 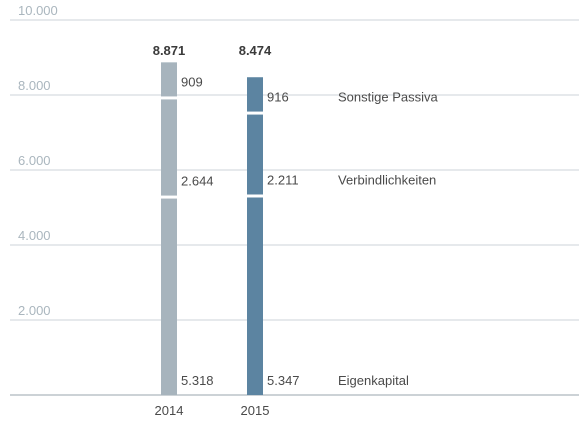 What do you see at coordinates (38, 10) in the screenshot?
I see `y-tick-label: 10.000` at bounding box center [38, 10].